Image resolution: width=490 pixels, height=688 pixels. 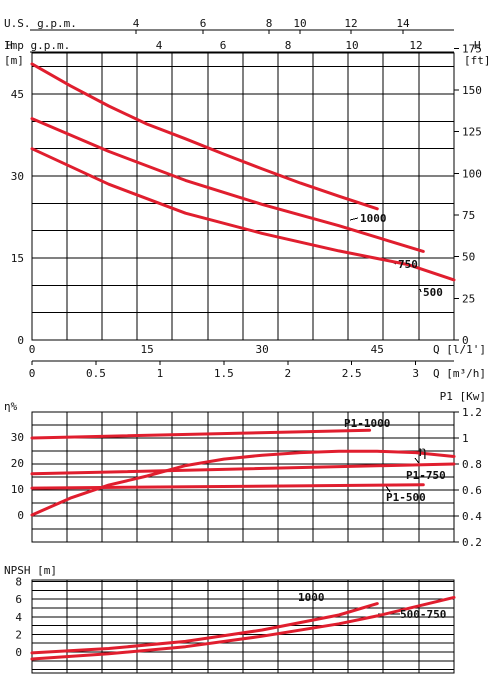 I want to click on p1-1000-label: P1-1000, so click(x=367, y=423).